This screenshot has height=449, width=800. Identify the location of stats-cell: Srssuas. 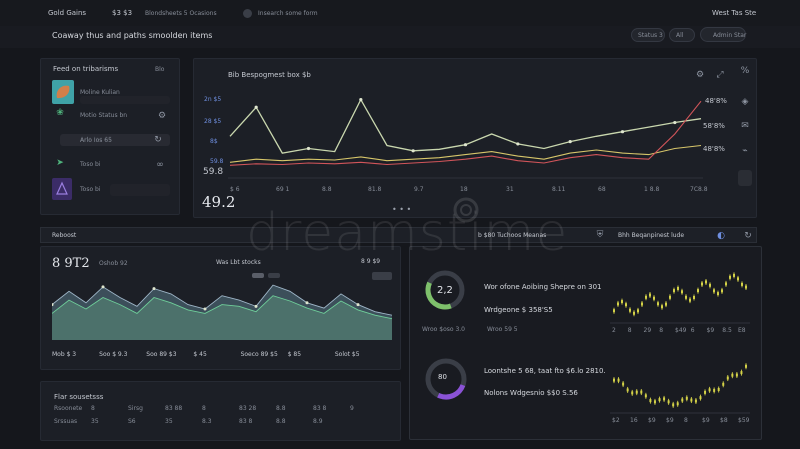
(66, 421).